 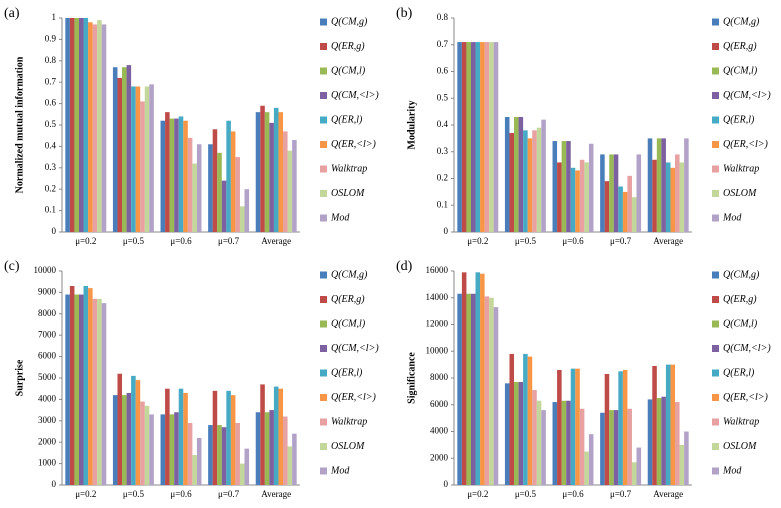 What do you see at coordinates (746, 397) in the screenshot?
I see `legend-label: Q(ER,<l>)` at bounding box center [746, 397].